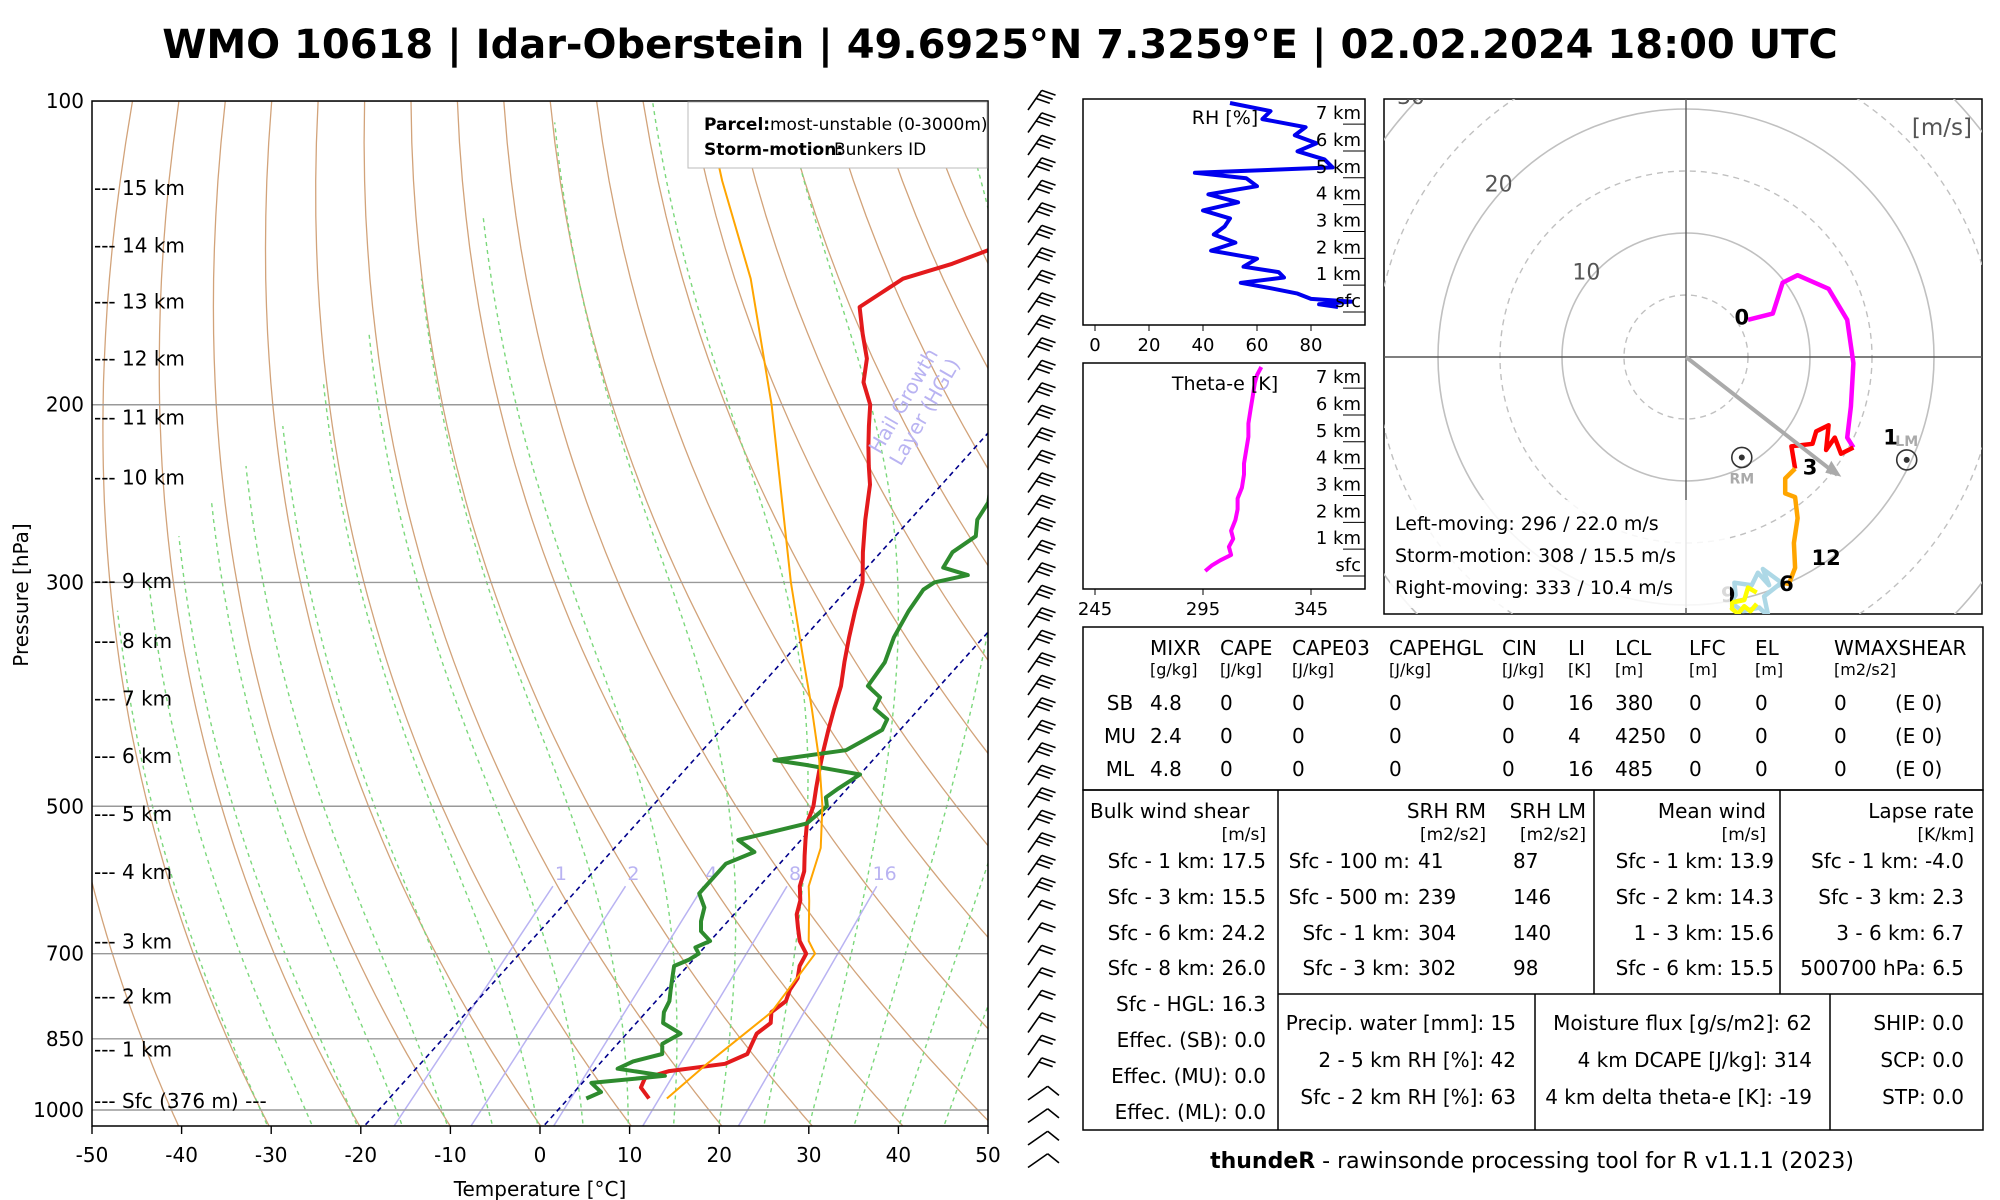 Image resolution: width=2000 pixels, height=1200 pixels. I want to click on skewt-x-label: Temperature [°C], so click(540, 1188).